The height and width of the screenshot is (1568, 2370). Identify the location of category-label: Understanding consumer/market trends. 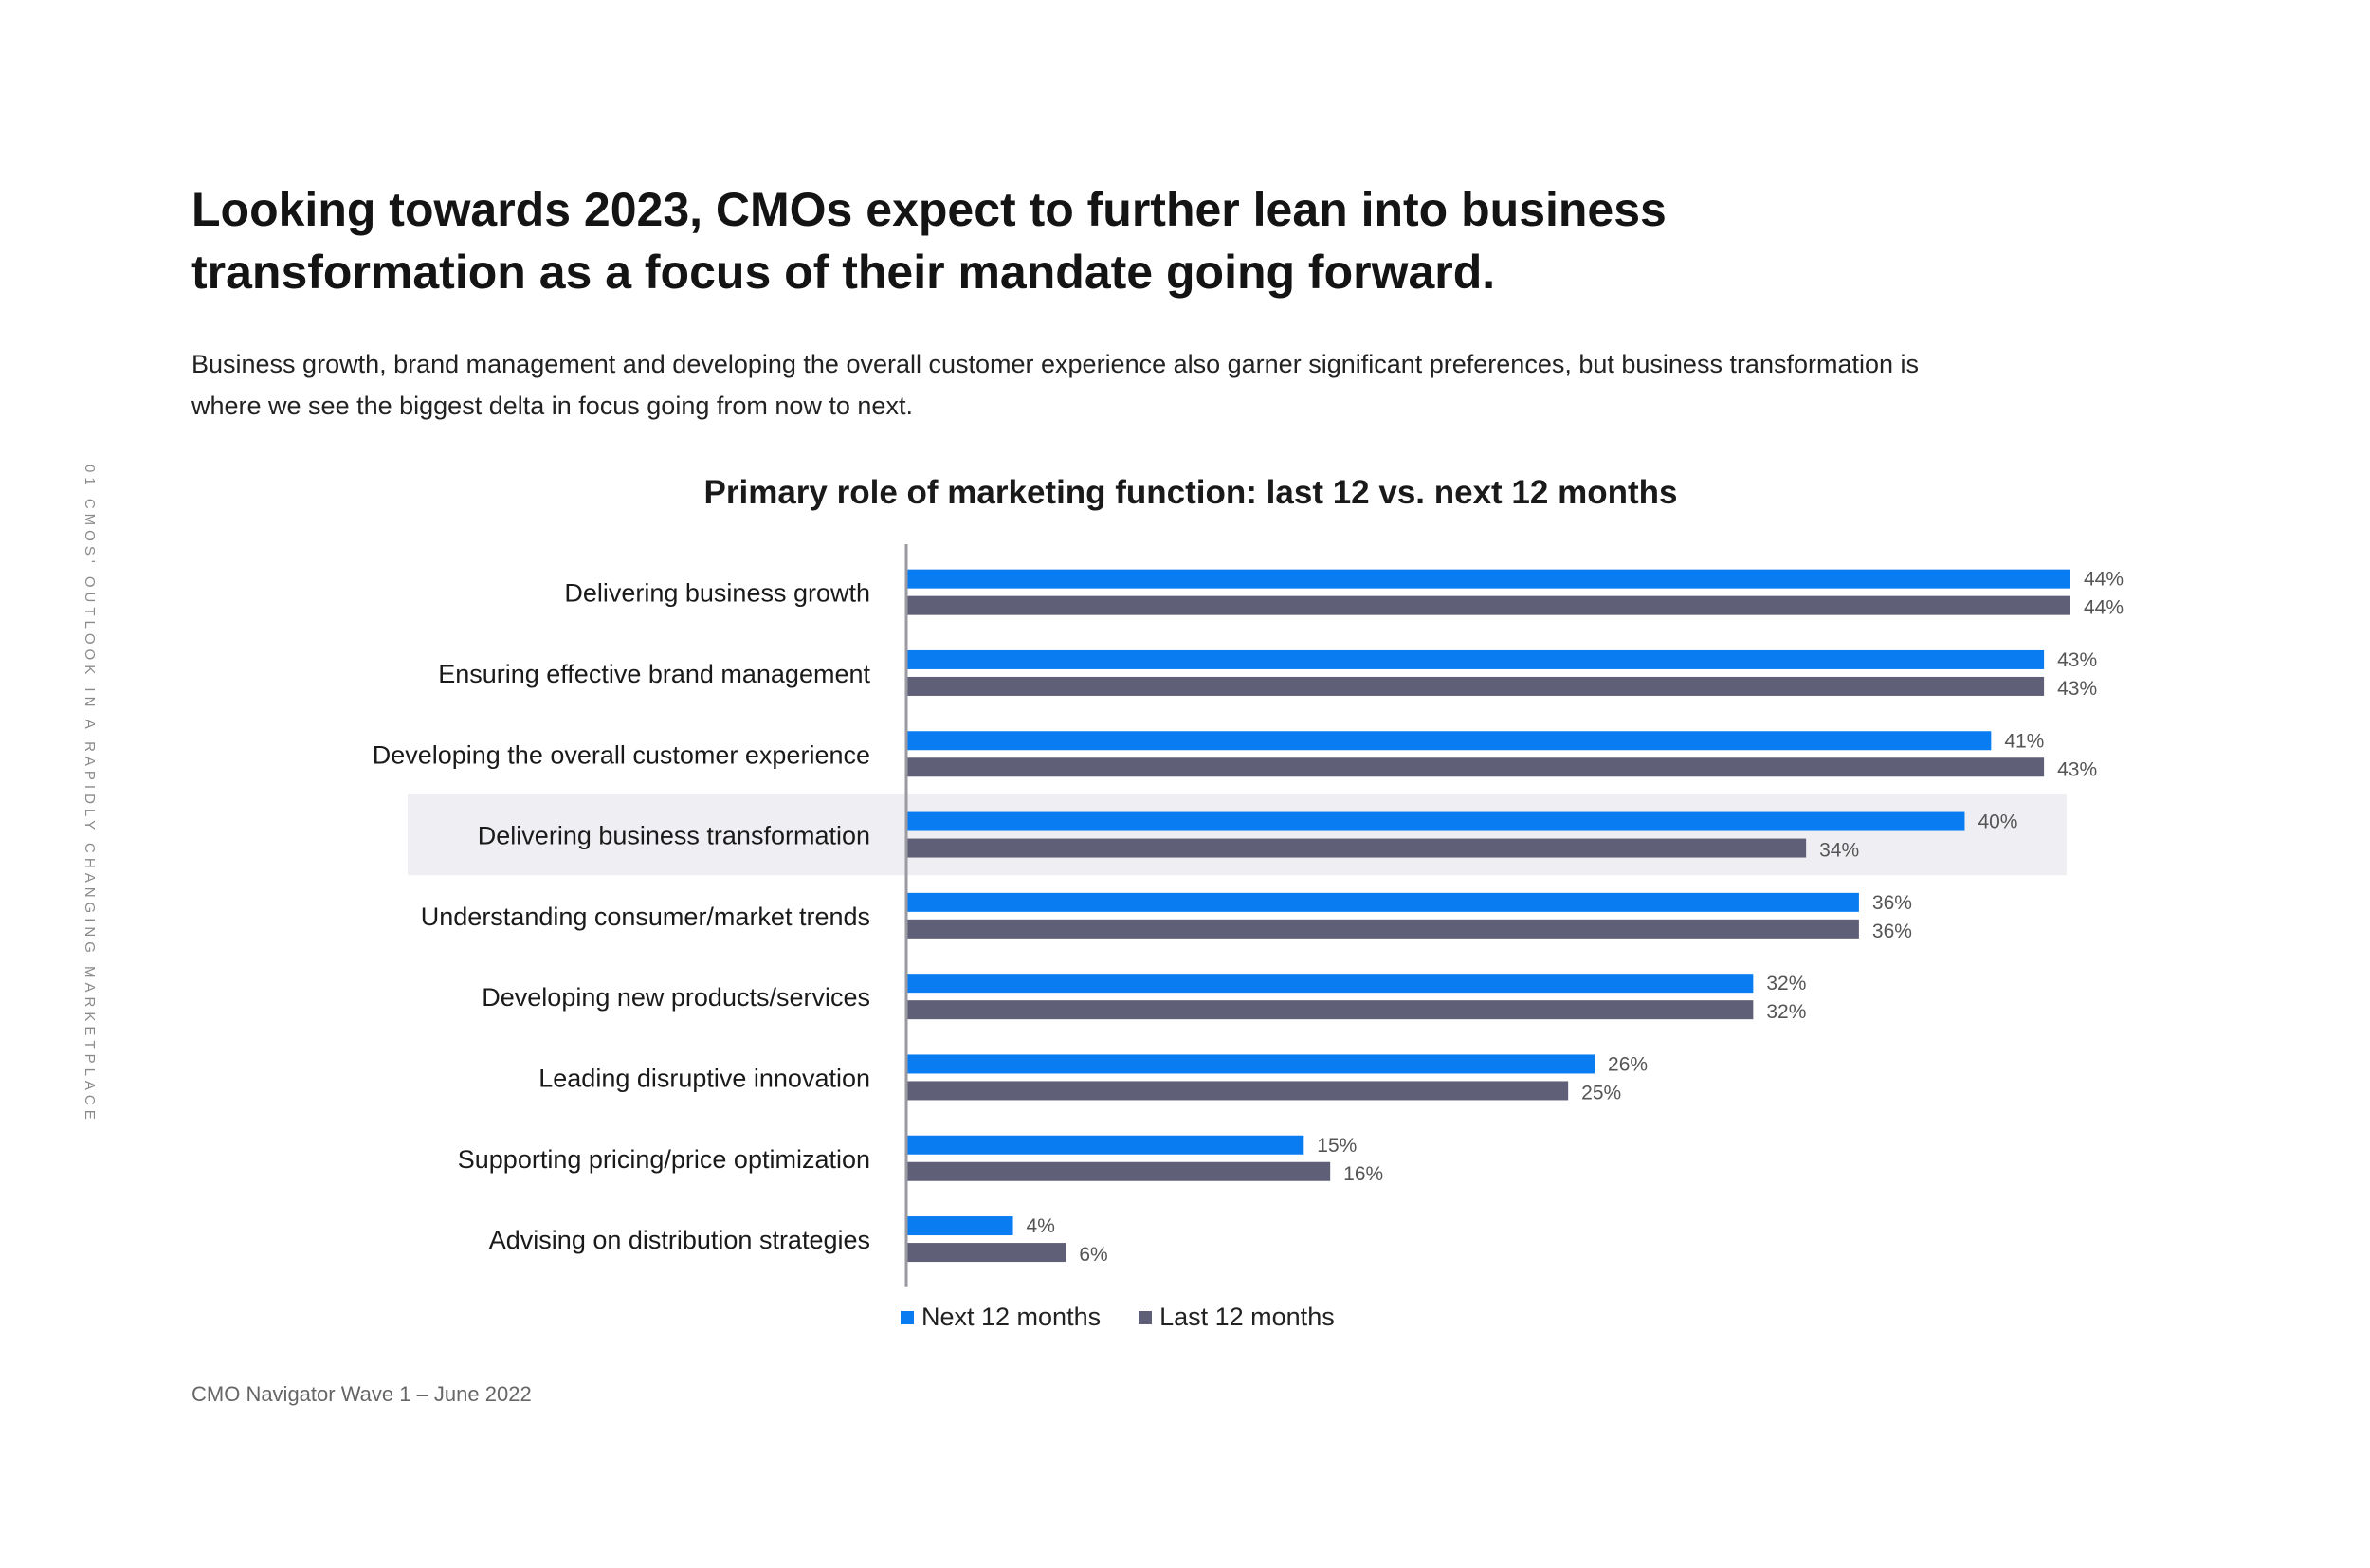
(645, 917).